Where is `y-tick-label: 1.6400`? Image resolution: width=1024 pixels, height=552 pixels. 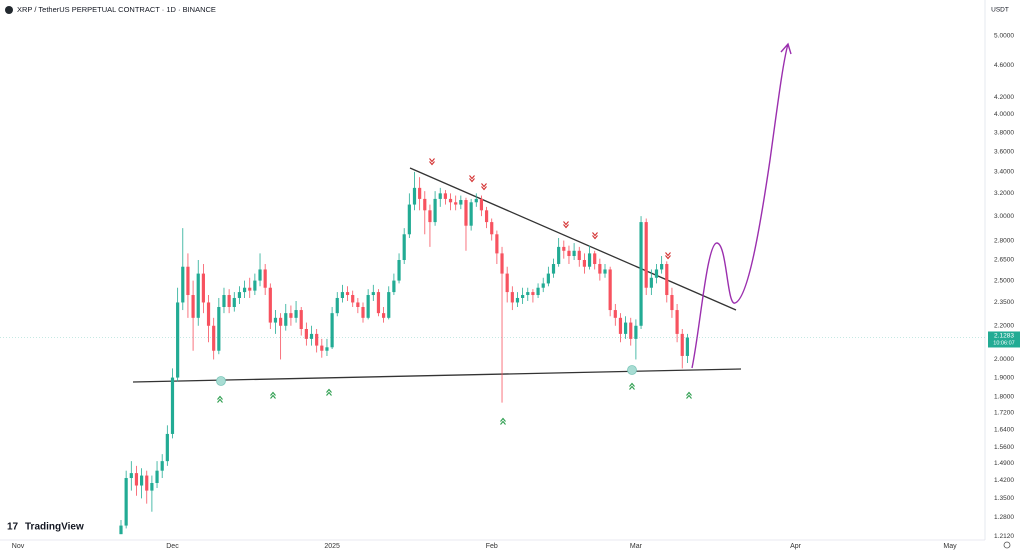 y-tick-label: 1.6400 is located at coordinates (1004, 429).